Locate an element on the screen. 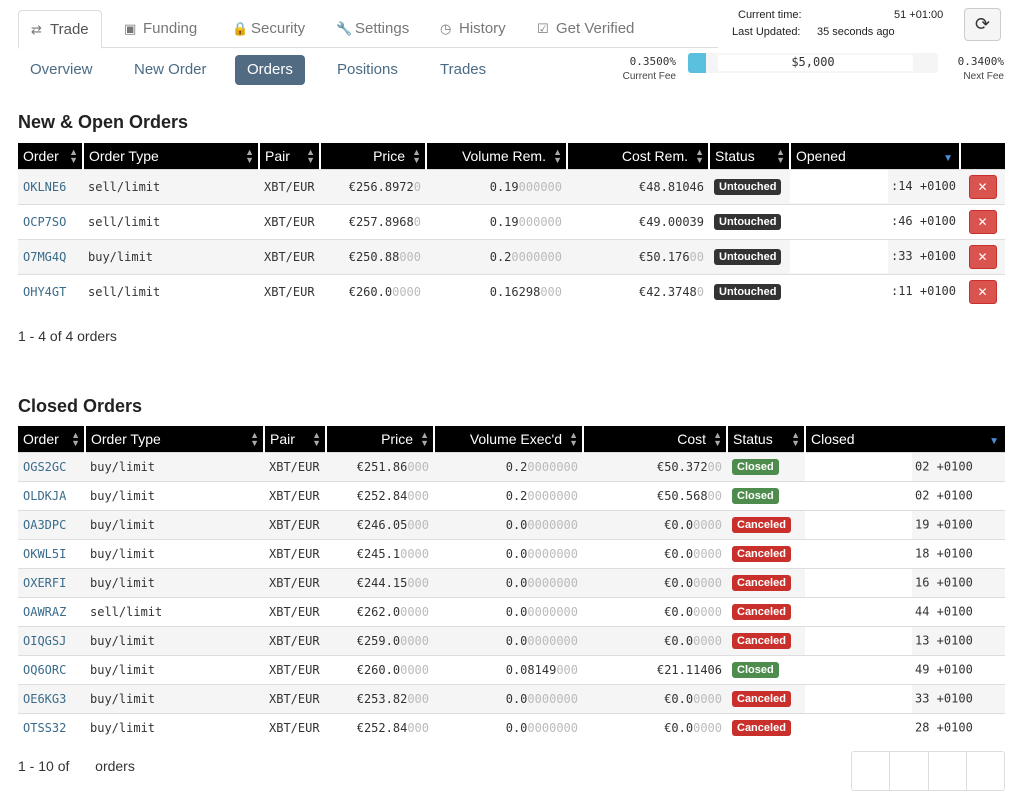 This screenshot has height=808, width=1033. fee-progress-bar: $5,000 is located at coordinates (813, 63).